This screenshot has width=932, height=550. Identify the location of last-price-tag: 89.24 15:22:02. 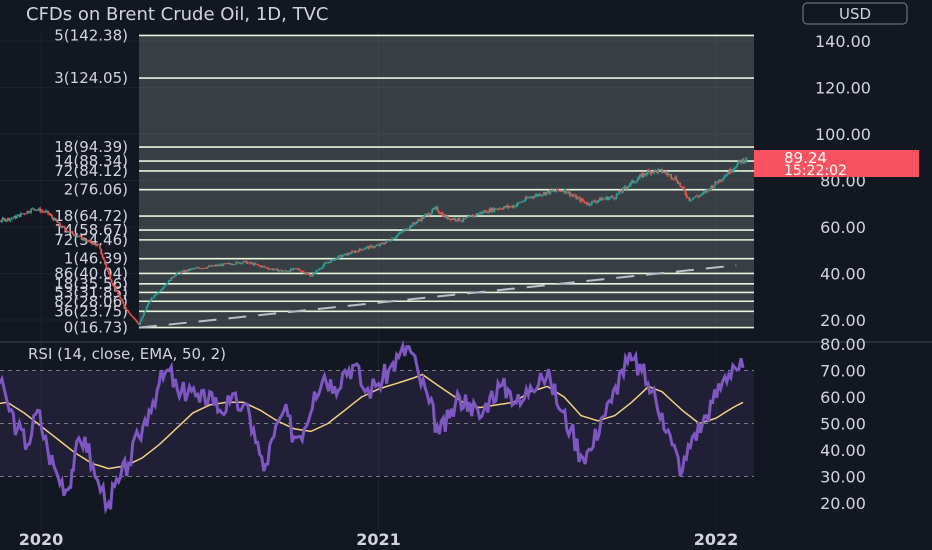
(836, 164).